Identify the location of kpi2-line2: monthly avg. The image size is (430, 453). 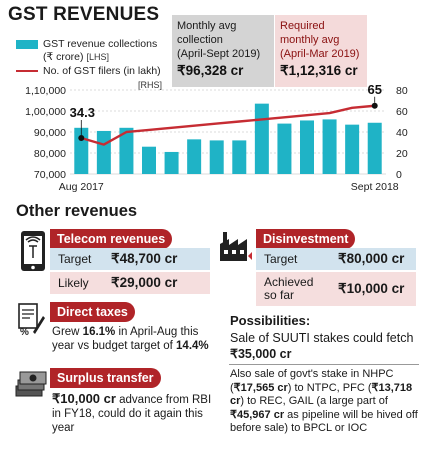
(310, 40).